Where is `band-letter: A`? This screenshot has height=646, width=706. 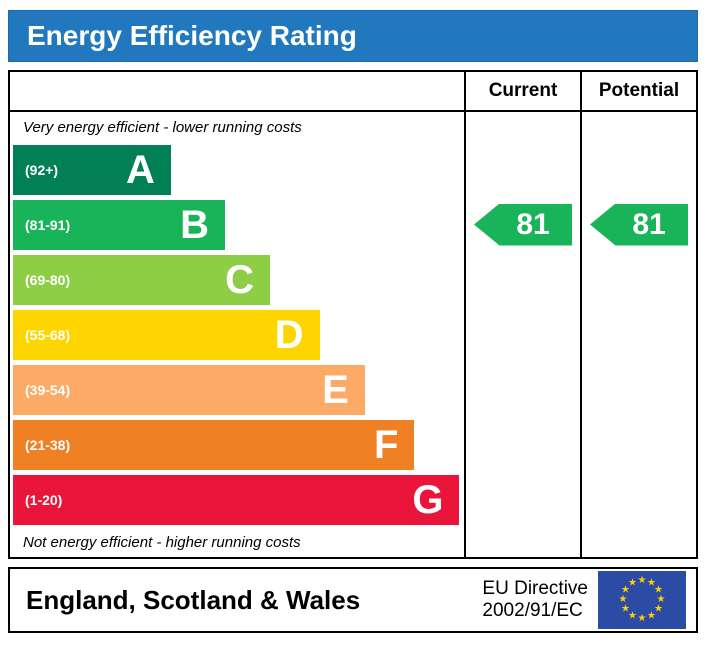 band-letter: A is located at coordinates (140, 169).